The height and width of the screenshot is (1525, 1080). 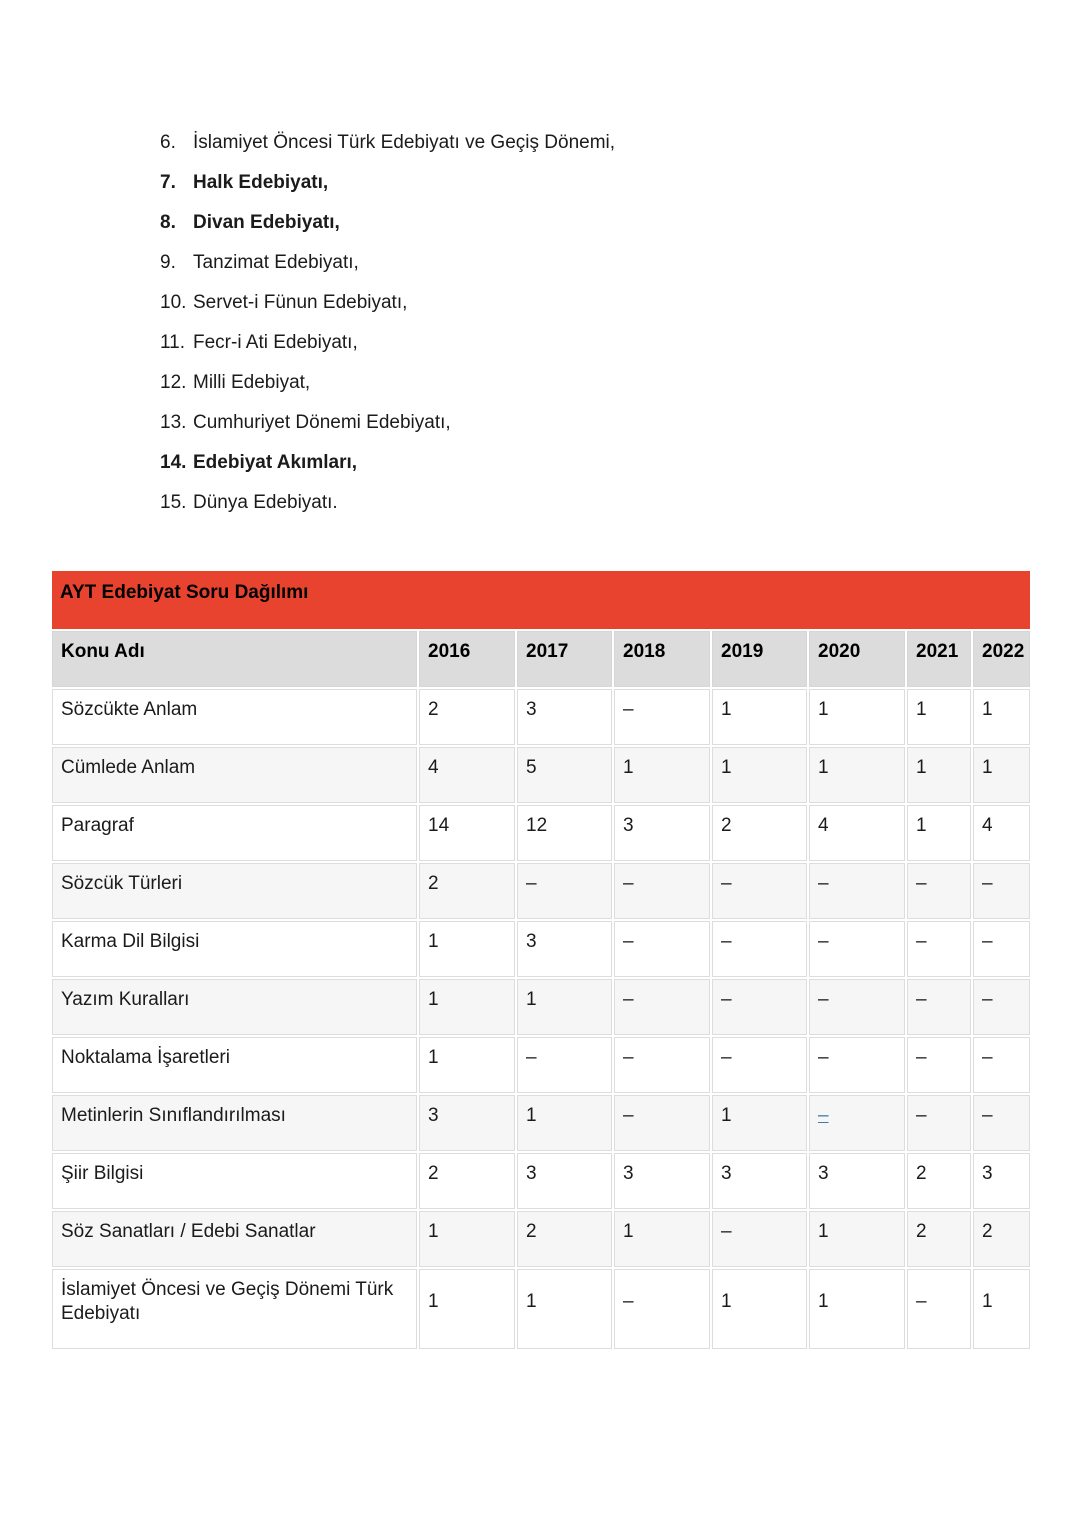 What do you see at coordinates (620, 351) in the screenshot?
I see `topic-list-item: 11. Fecr-i Ati Edebiyatı,` at bounding box center [620, 351].